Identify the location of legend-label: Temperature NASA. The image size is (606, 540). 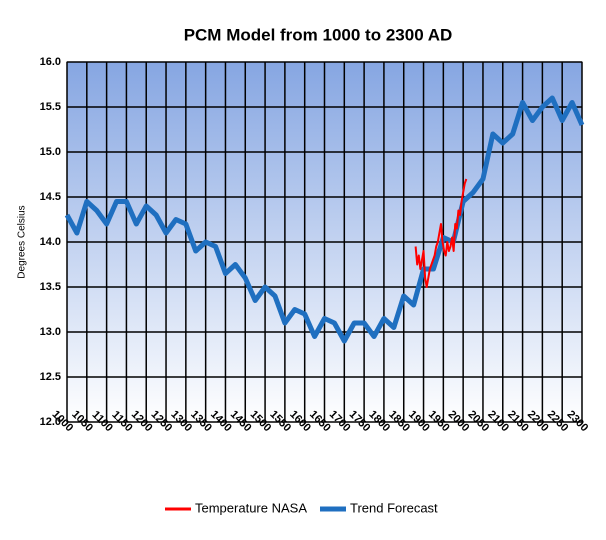
(251, 507).